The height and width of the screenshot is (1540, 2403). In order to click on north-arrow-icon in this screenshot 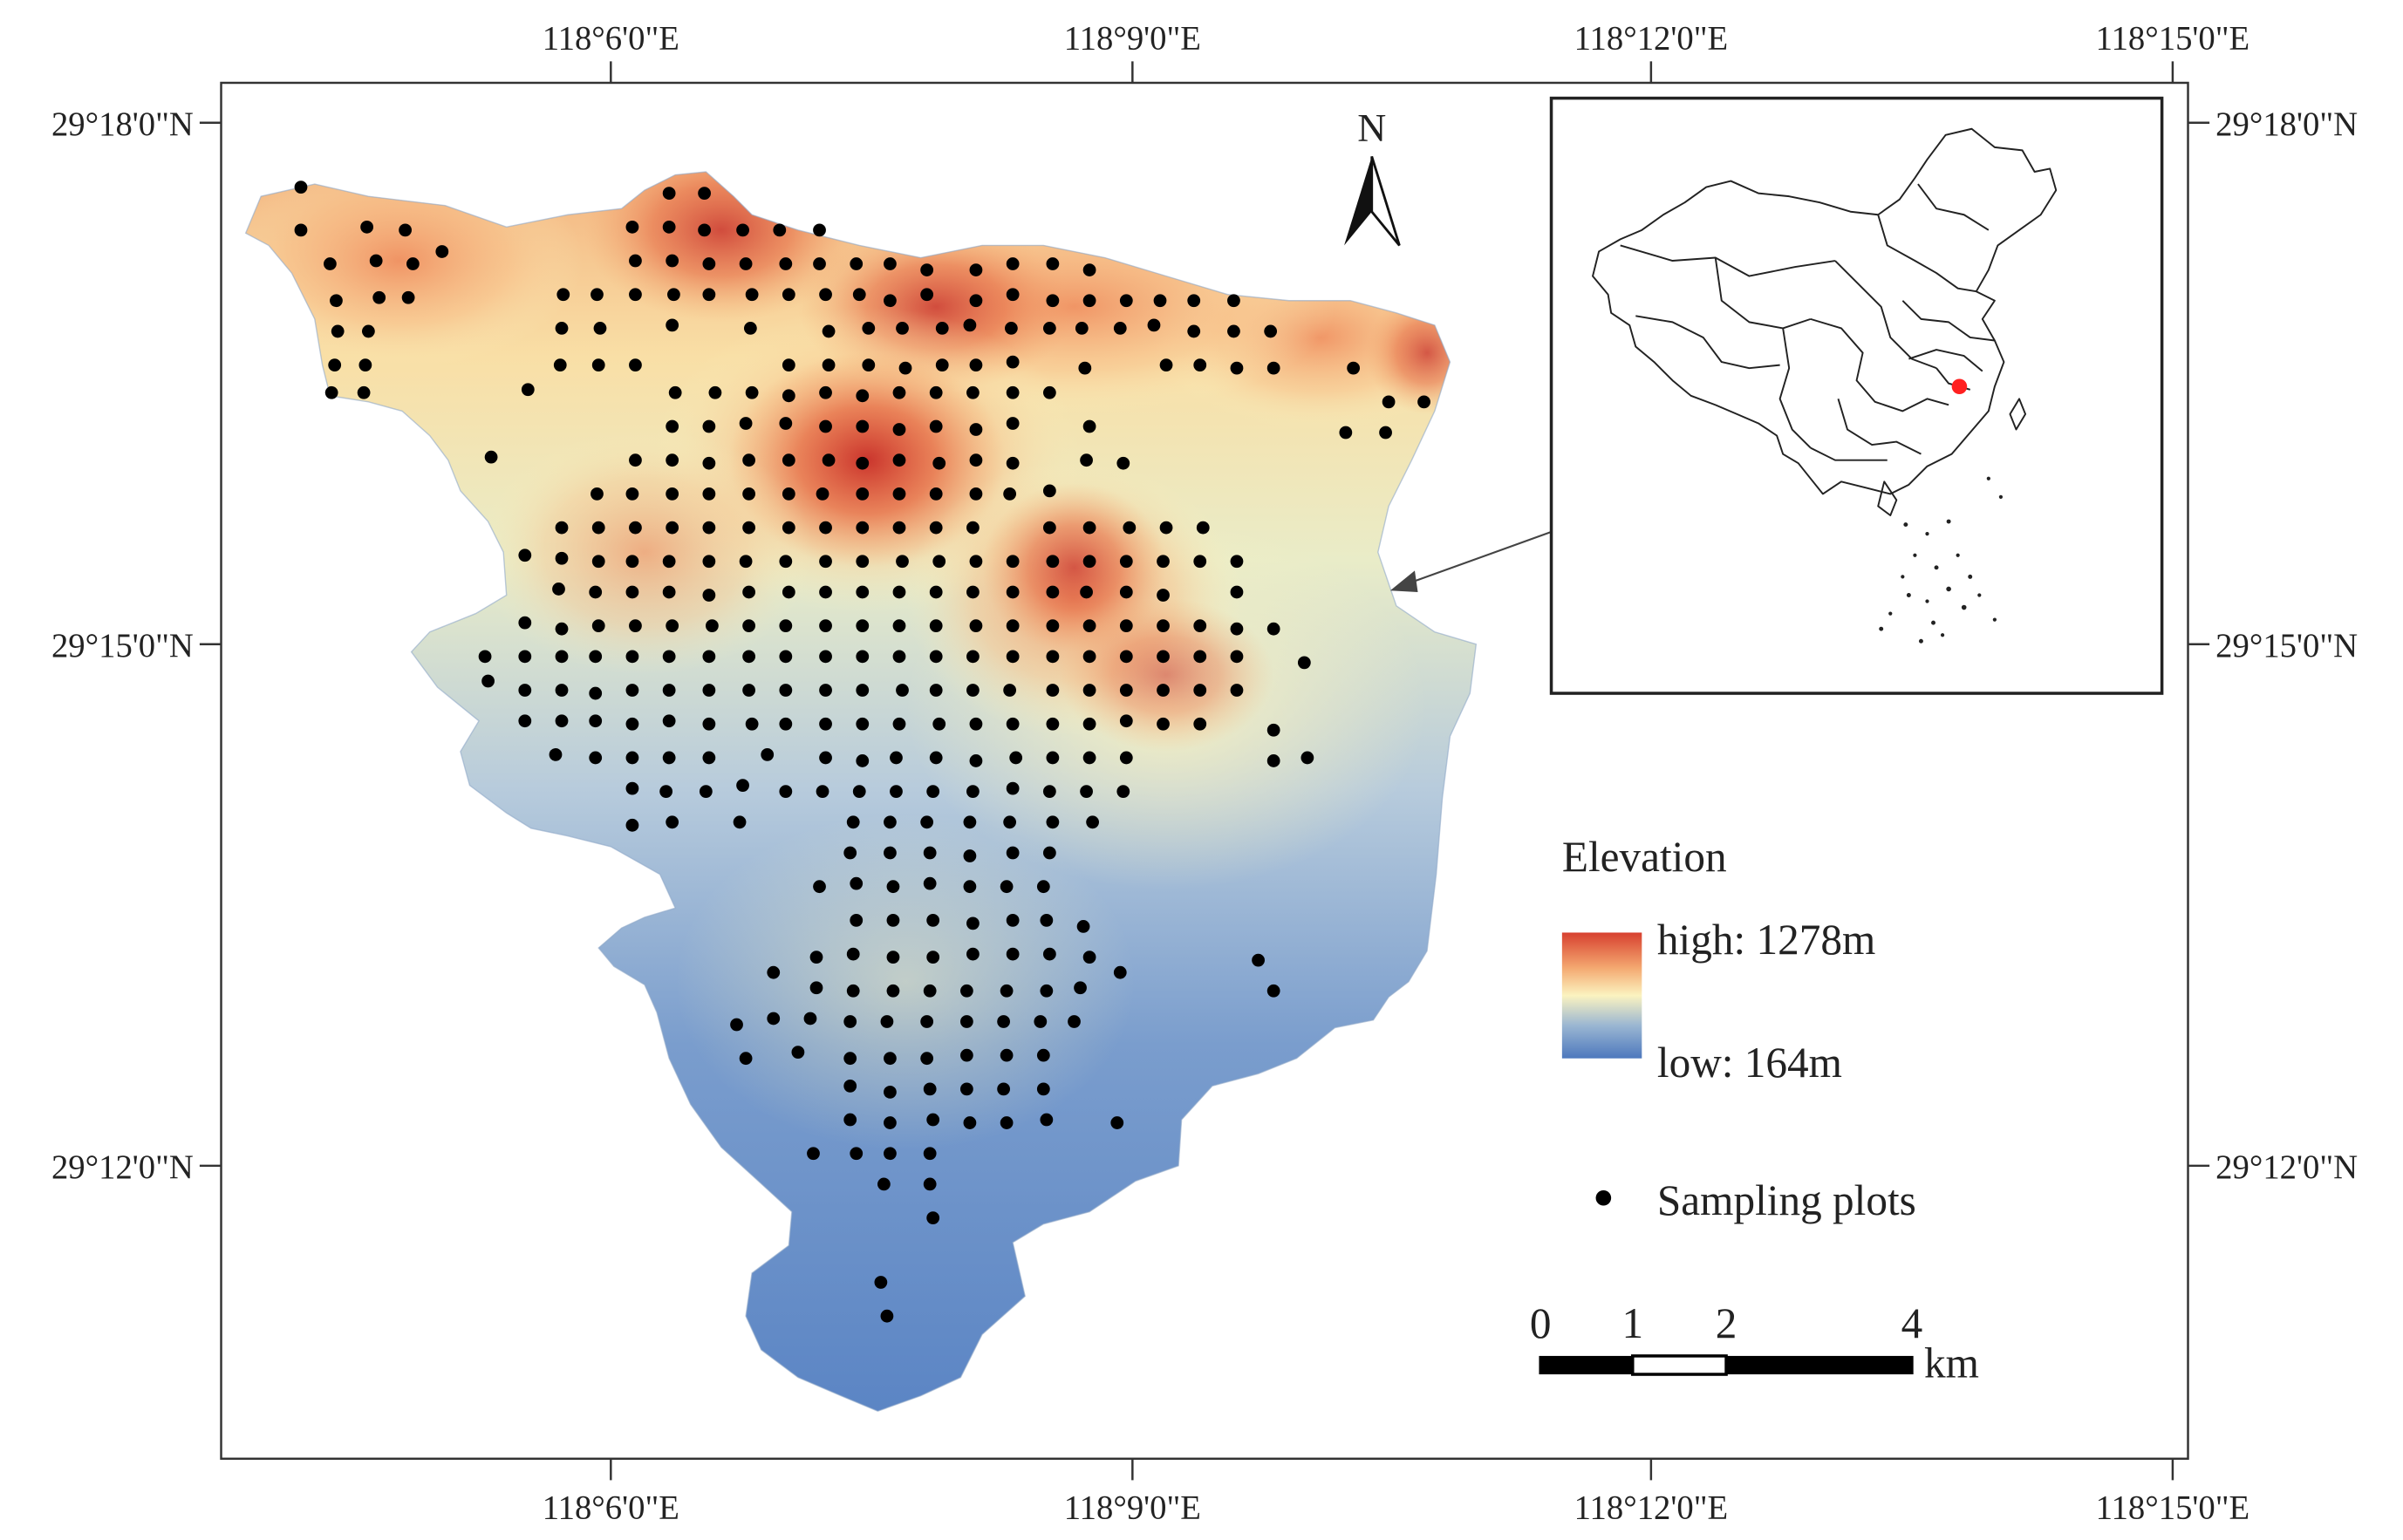, I will do `click(1358, 201)`.